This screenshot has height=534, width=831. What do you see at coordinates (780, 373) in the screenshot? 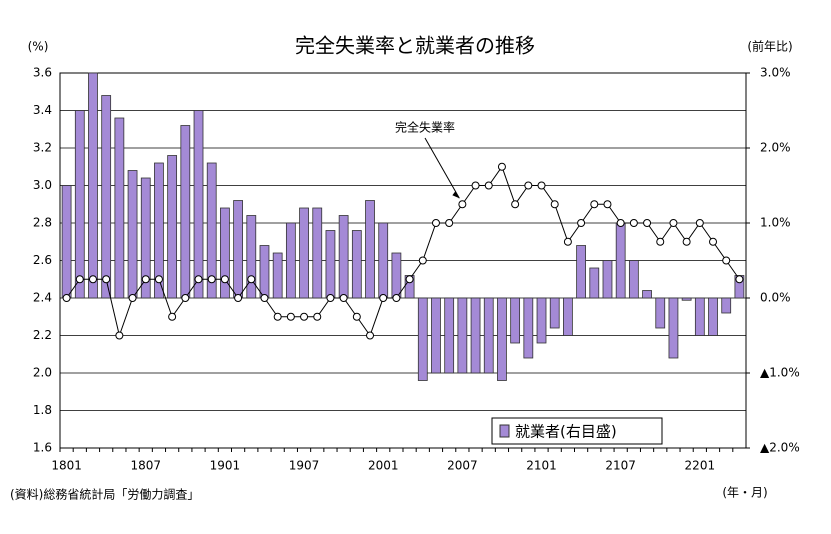
I see `y2-tick-label: ▲1.0%` at bounding box center [780, 373].